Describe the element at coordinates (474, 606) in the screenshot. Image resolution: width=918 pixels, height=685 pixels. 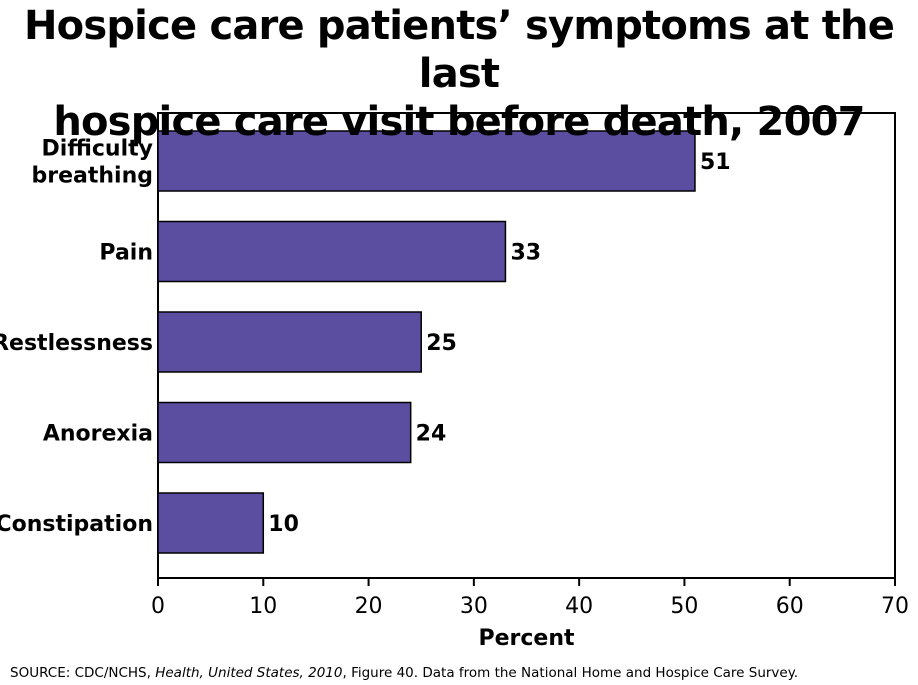
I see `x-tick-label-3: 30` at that location.